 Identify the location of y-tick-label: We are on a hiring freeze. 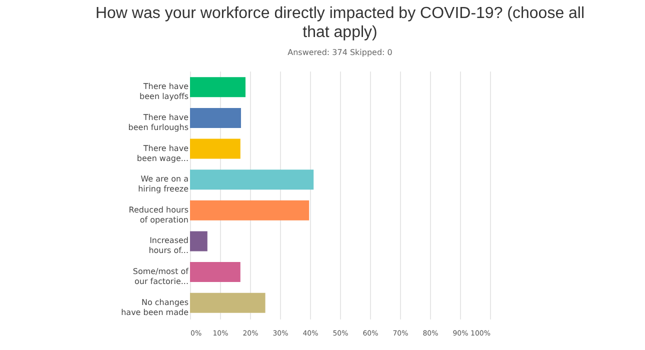
(163, 184).